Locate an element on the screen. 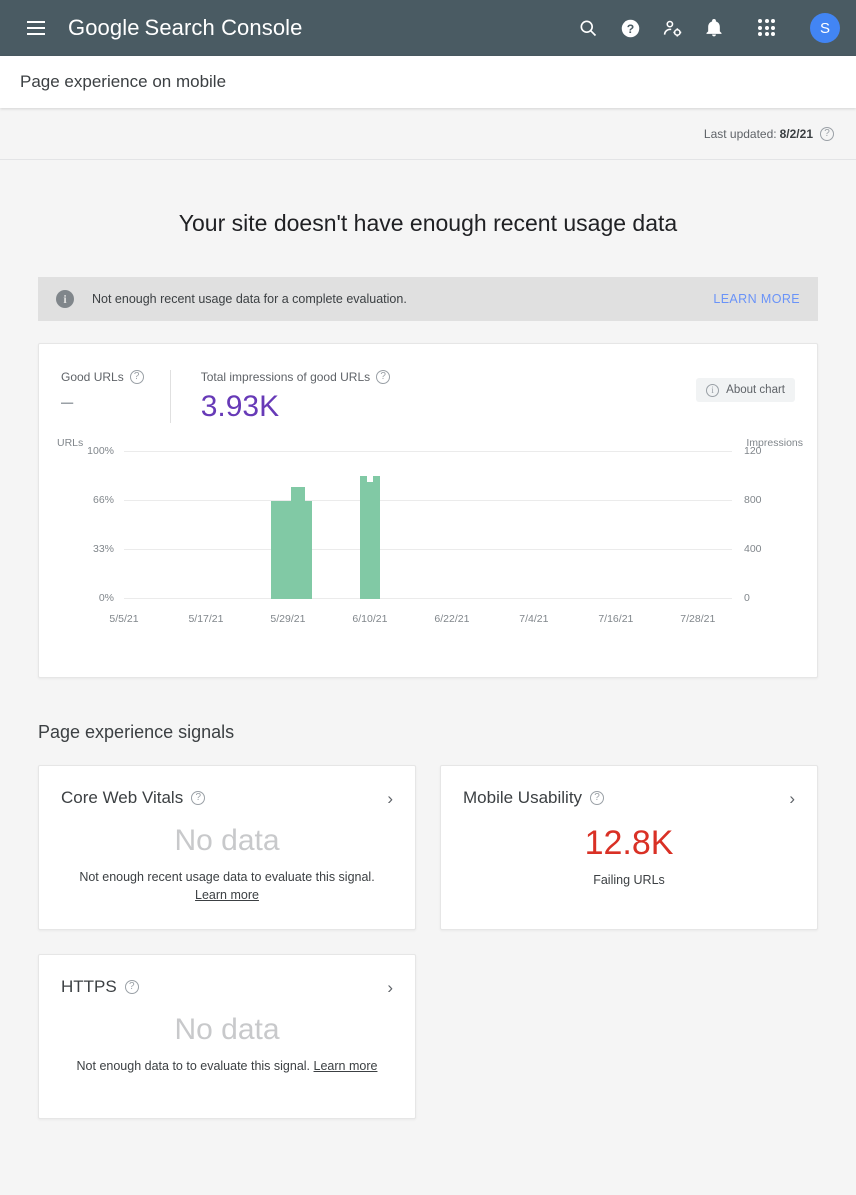 This screenshot has width=856, height=1195. good-urls-help-icon: ? is located at coordinates (136, 377).